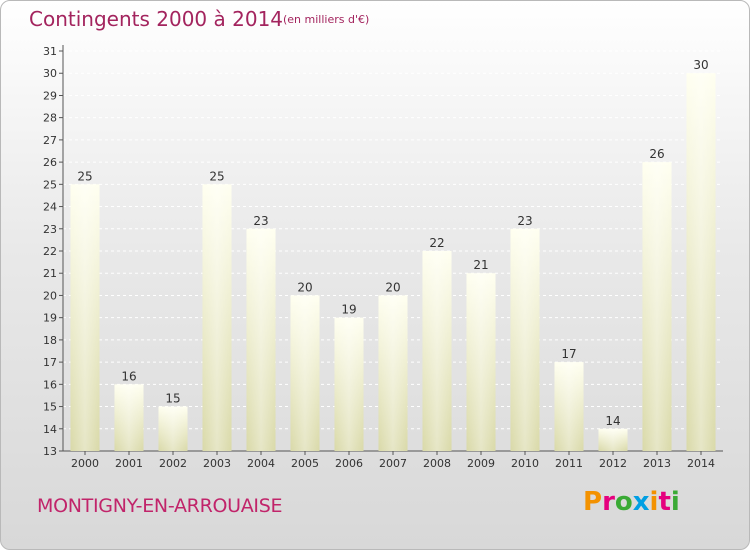 This screenshot has height=550, width=750. What do you see at coordinates (393, 463) in the screenshot?
I see `x-tick-label: 2007` at bounding box center [393, 463].